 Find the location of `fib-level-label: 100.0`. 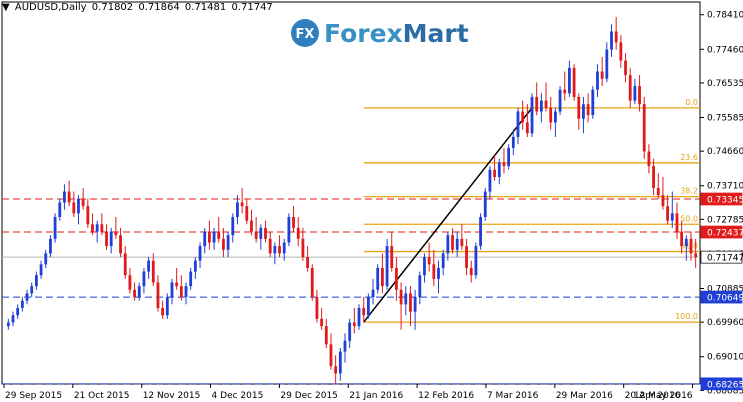

fib-level-label: 100.0 is located at coordinates (686, 316).